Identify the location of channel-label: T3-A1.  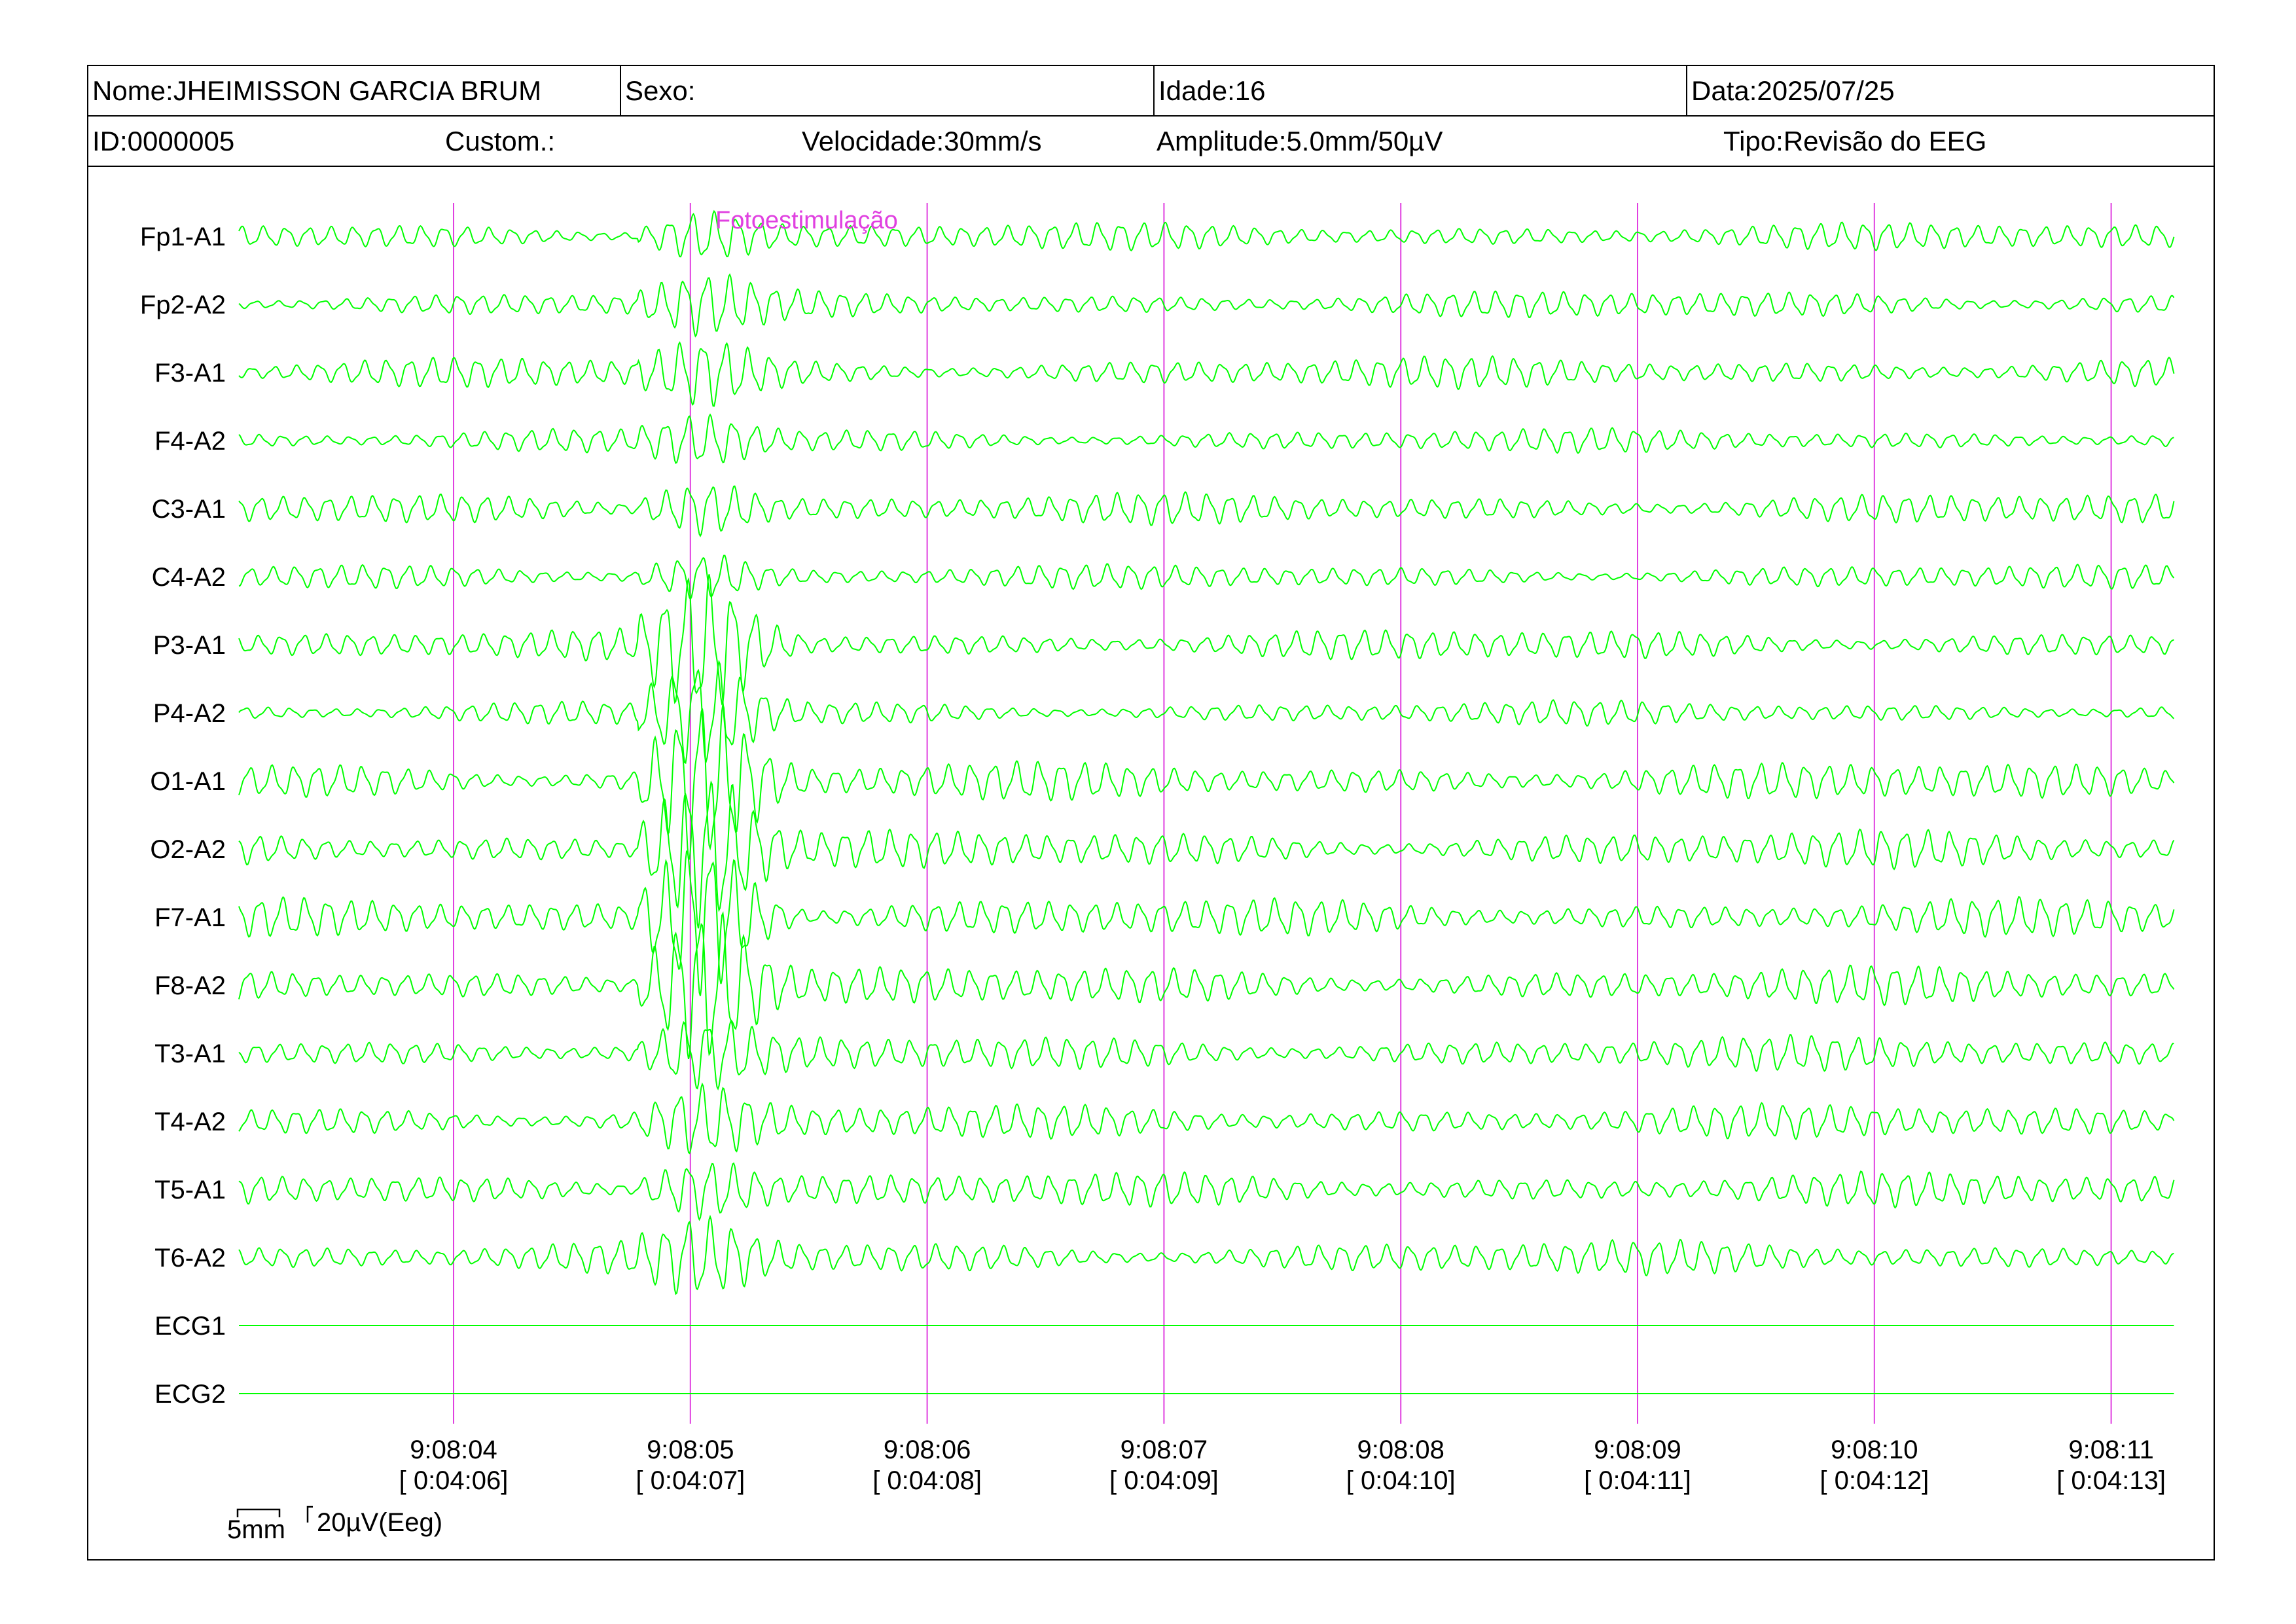
(190, 1053).